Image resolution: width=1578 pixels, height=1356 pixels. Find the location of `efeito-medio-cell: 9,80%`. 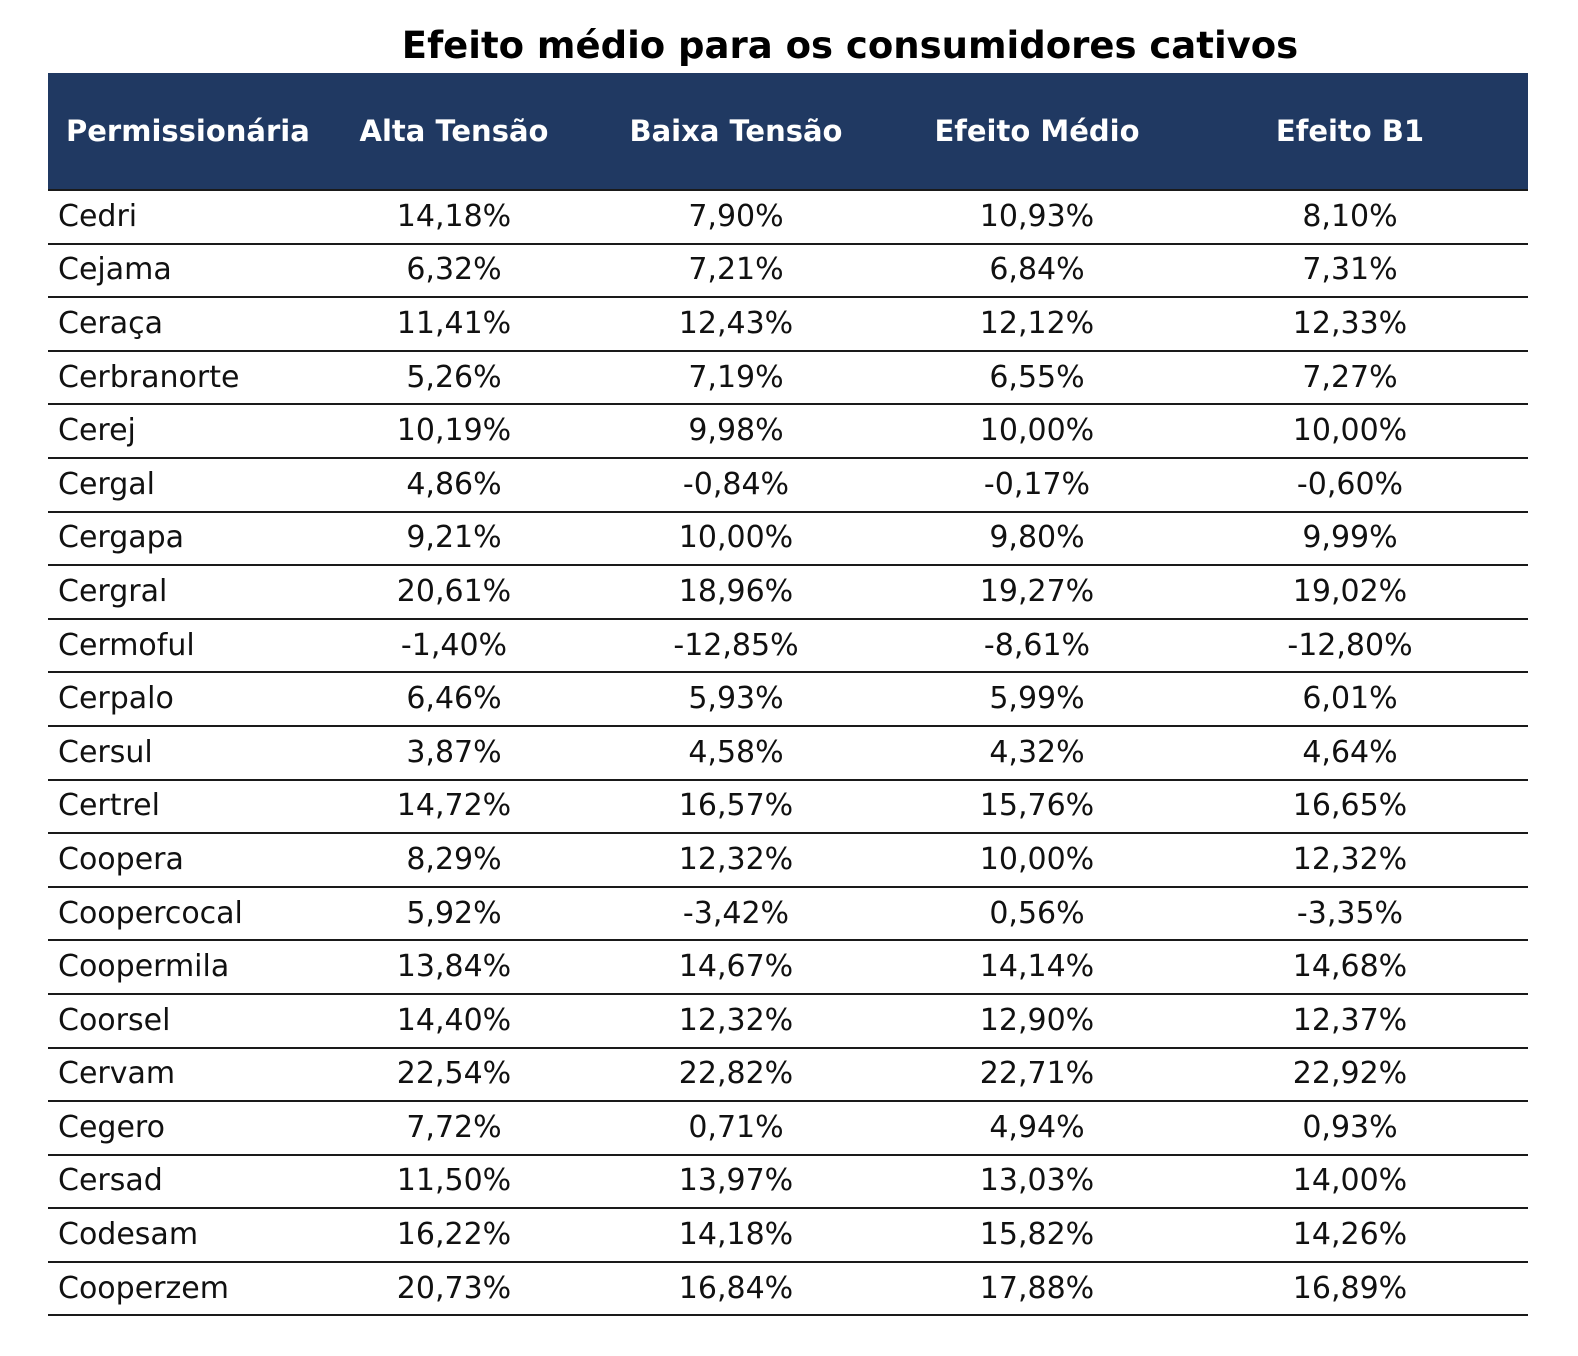

efeito-medio-cell: 9,80% is located at coordinates (1037, 539).